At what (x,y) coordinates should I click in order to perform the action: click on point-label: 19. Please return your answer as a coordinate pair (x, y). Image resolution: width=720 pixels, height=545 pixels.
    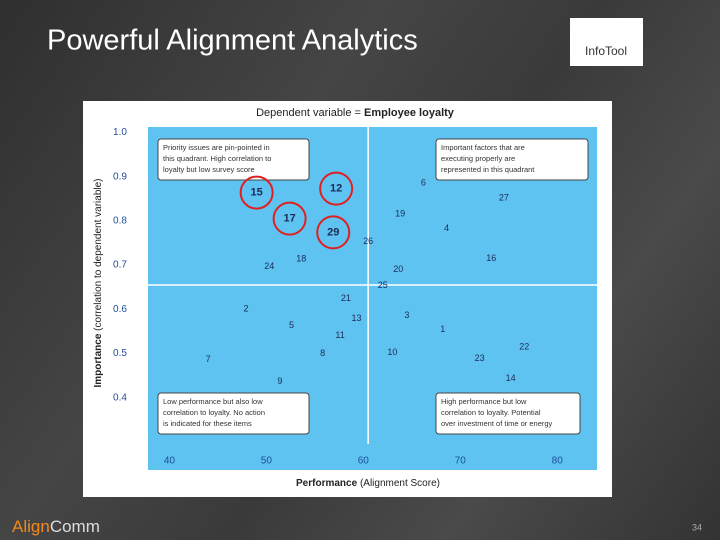
    Looking at the image, I should click on (400, 214).